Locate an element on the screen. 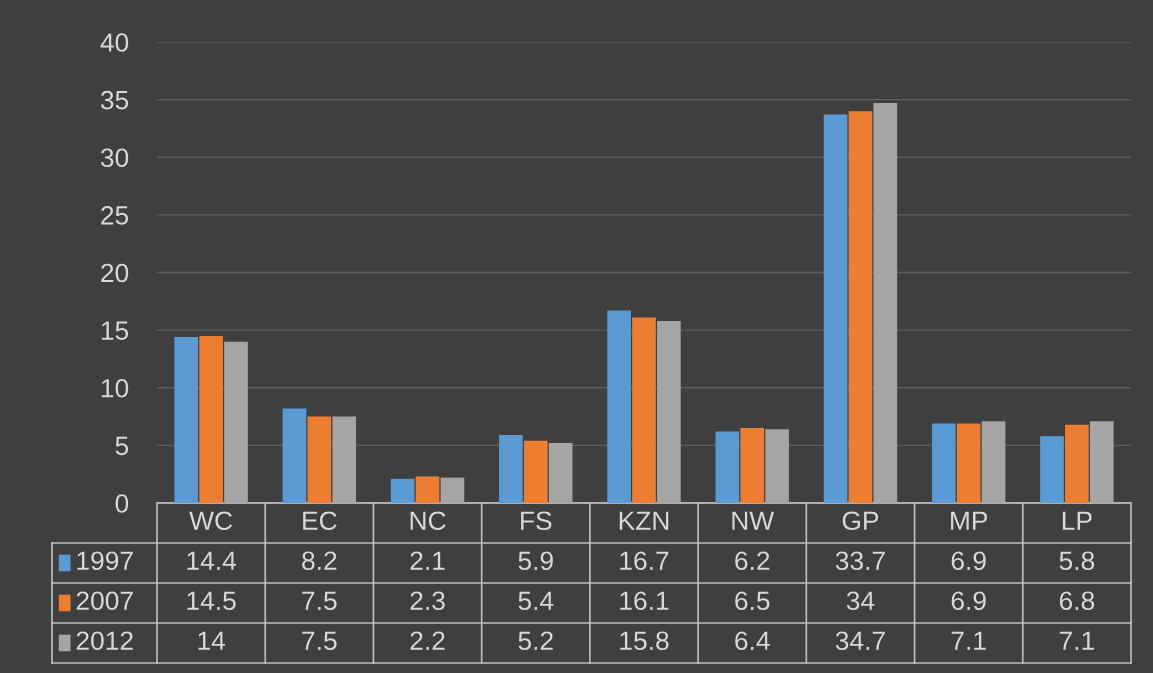 Image resolution: width=1153 pixels, height=673 pixels. x-tick-label: WC is located at coordinates (211, 521).